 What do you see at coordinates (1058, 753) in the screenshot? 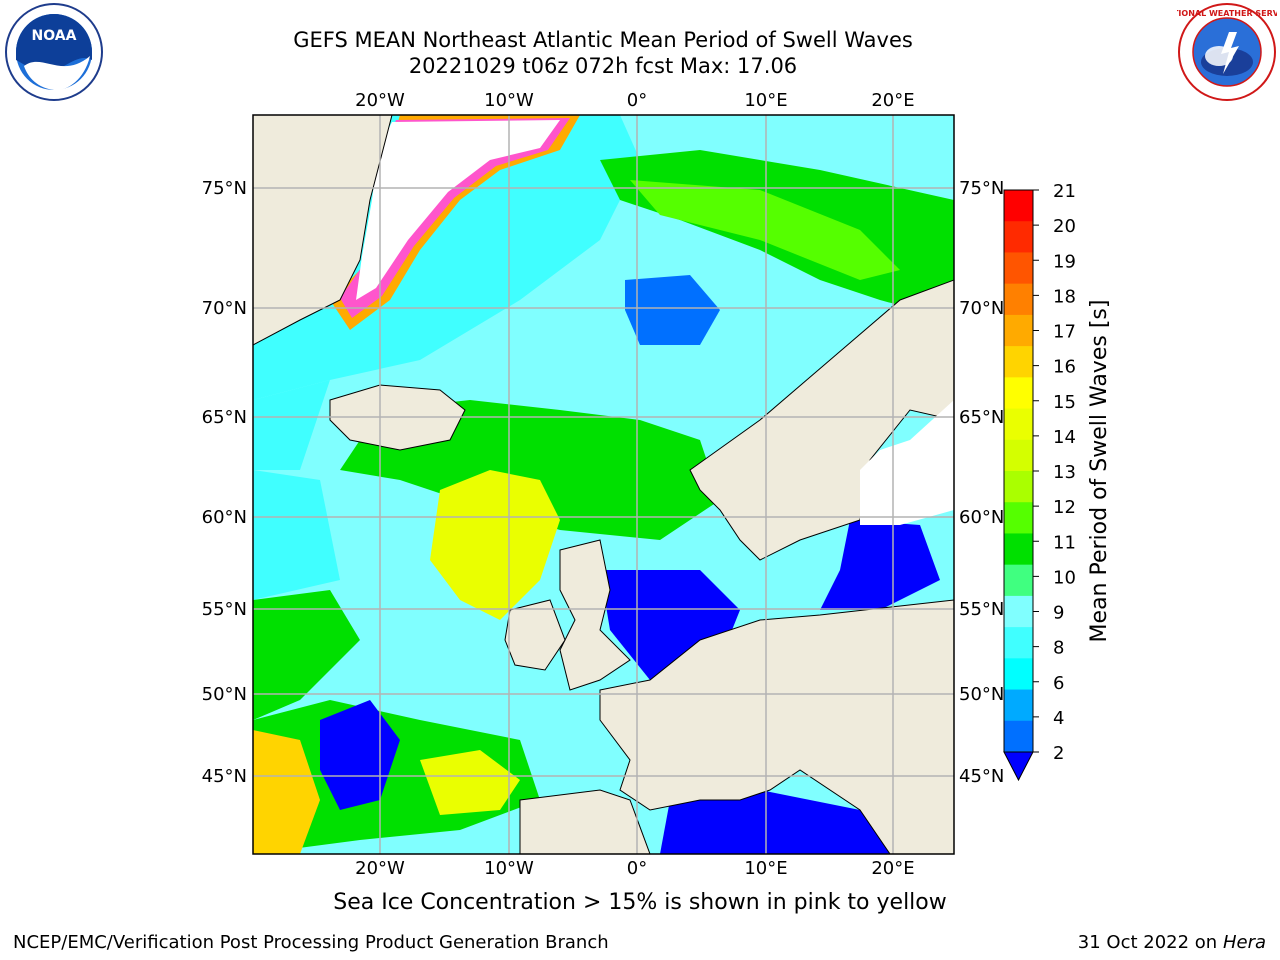
I see `colorbar-tick-label: 2` at bounding box center [1058, 753].